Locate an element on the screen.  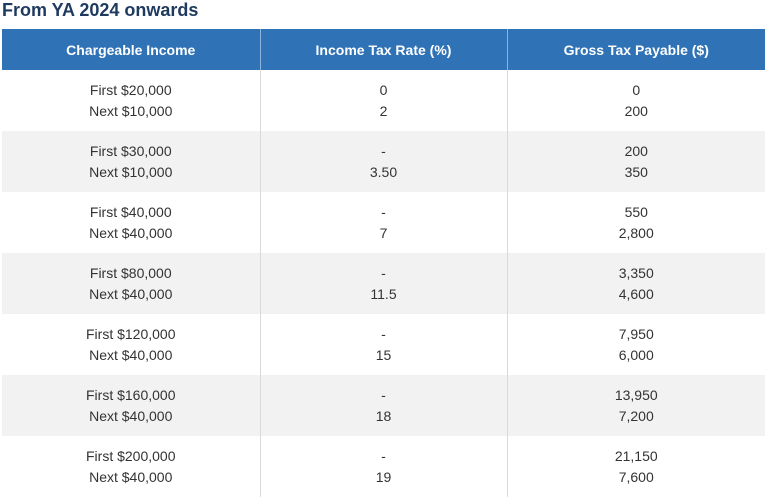
payable-first: 21,150 is located at coordinates (636, 455).